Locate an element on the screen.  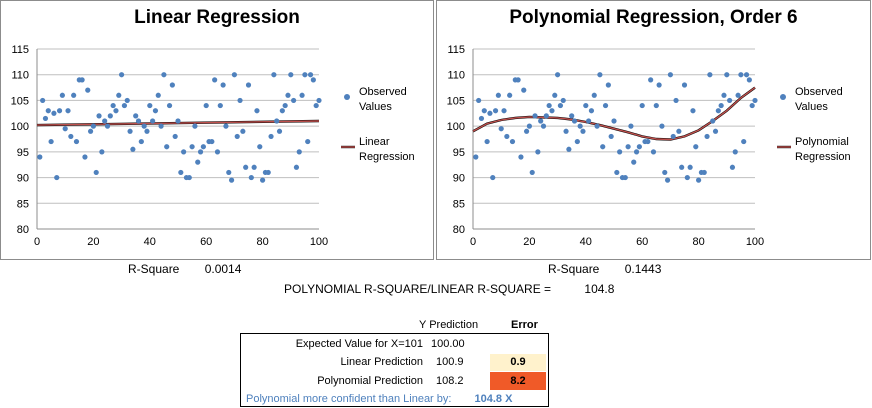
x-tick-label: 100 is located at coordinates (319, 242).